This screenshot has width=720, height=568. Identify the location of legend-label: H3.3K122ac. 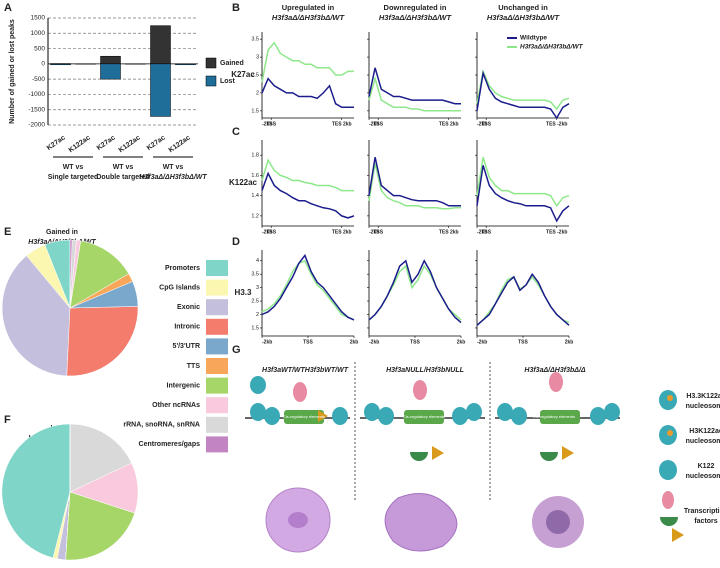
(703, 396).